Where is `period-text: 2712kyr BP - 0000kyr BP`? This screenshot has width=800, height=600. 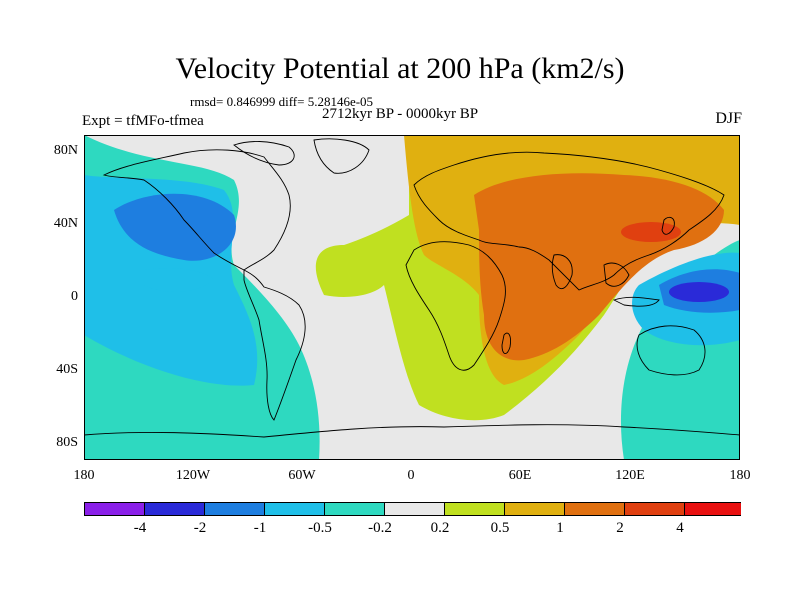
period-text: 2712kyr BP - 0000kyr BP is located at coordinates (400, 114).